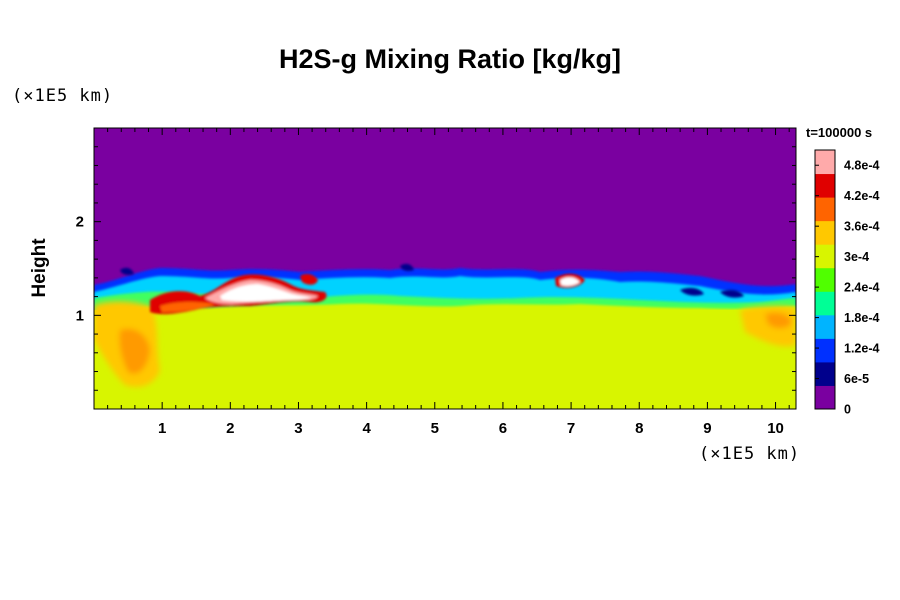 Image resolution: width=900 pixels, height=600 pixels. What do you see at coordinates (861, 318) in the screenshot?
I see `colorbar-tick-label: 1.8e-4` at bounding box center [861, 318].